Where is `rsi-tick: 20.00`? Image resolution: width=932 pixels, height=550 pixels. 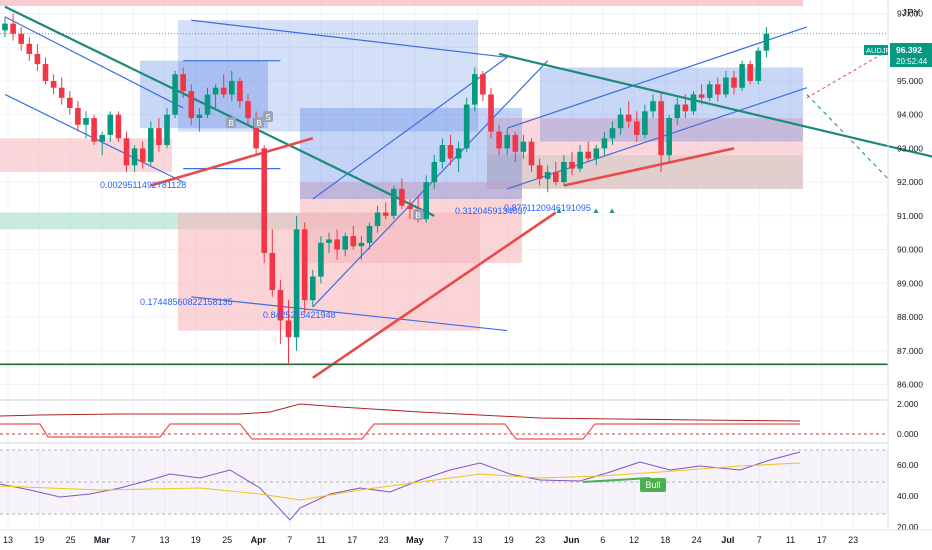 rsi-tick: 20.00 is located at coordinates (908, 527).